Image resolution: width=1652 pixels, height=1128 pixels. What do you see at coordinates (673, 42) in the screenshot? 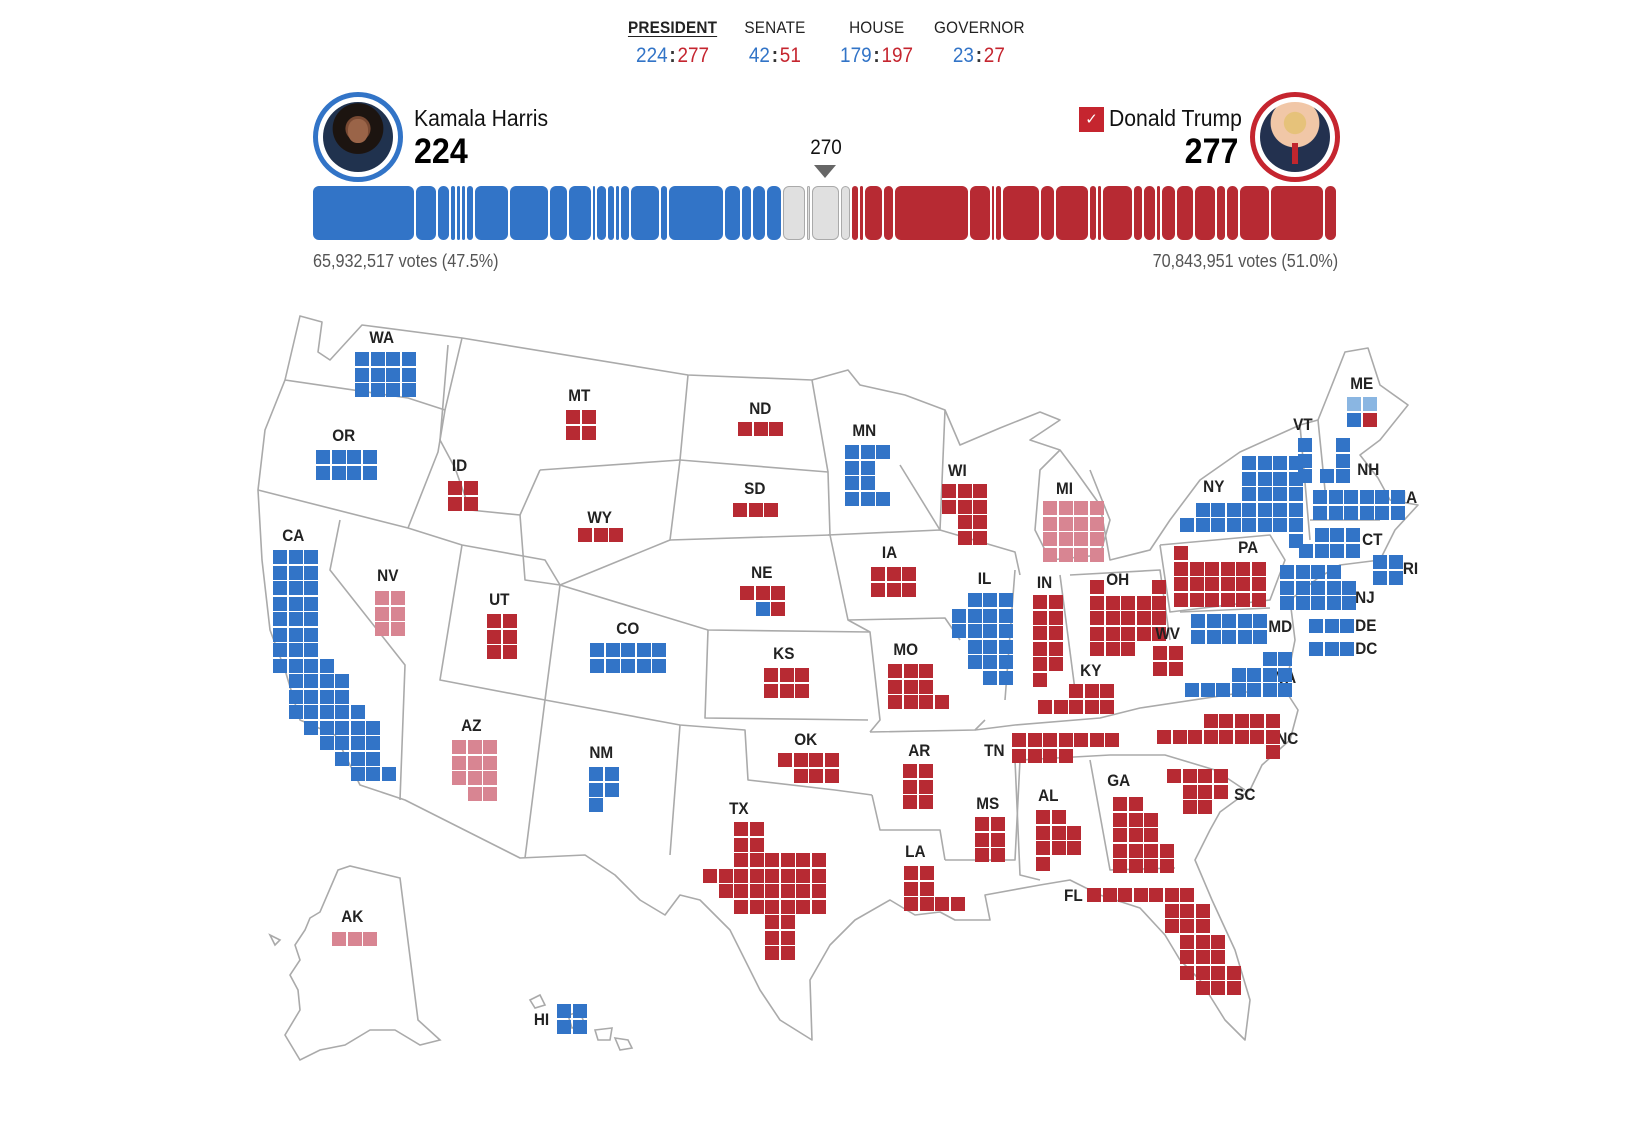
I see `tab-president: PRESIDENT 224:277` at bounding box center [673, 42].